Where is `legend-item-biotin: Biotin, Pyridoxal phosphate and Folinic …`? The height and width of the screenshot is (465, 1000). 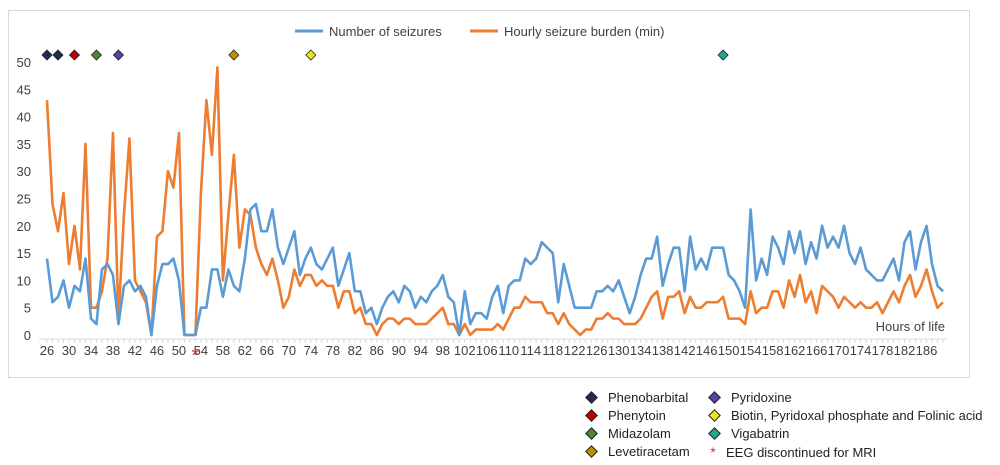
legend-item-biotin: Biotin, Pyridoxal phosphate and Folinic … is located at coordinates (845, 415).